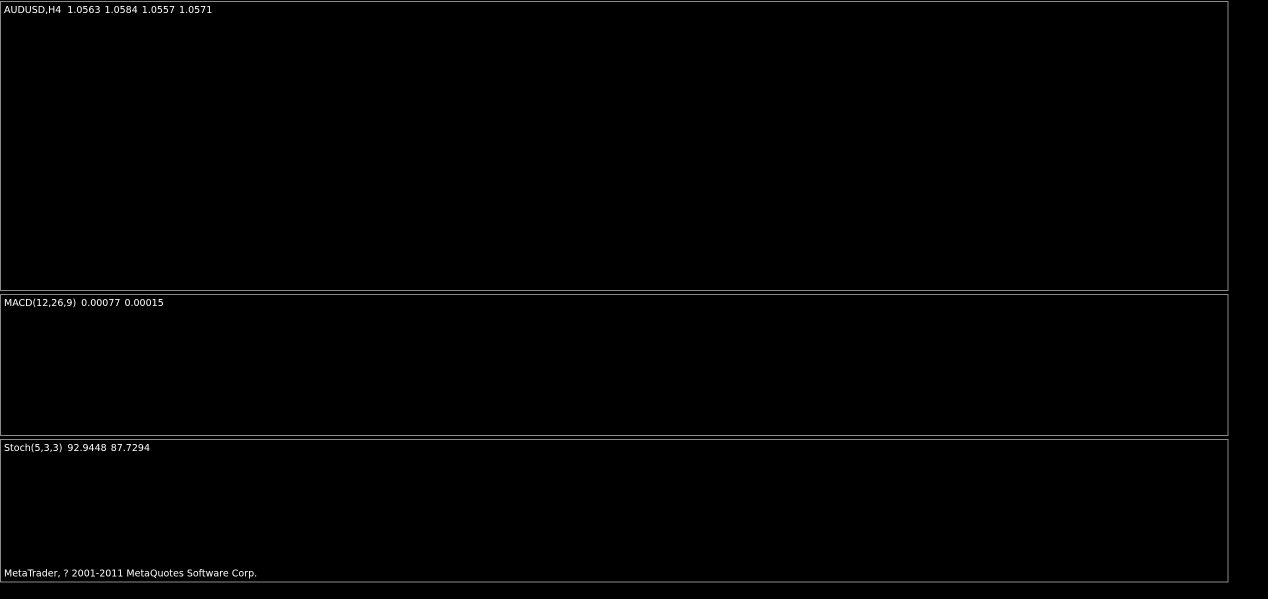 The image size is (1268, 599). Describe the element at coordinates (121, 10) in the screenshot. I see `high-value: 1.0584` at that location.